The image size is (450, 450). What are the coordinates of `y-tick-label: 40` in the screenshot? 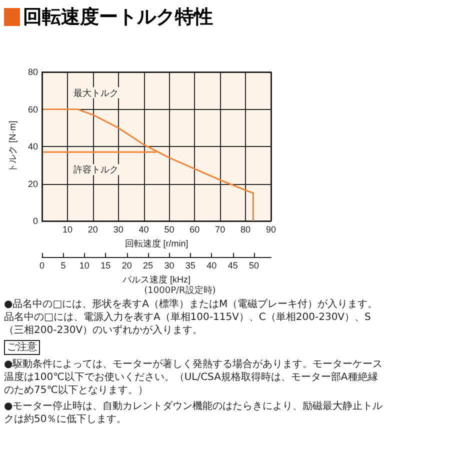 It's located at (33, 147).